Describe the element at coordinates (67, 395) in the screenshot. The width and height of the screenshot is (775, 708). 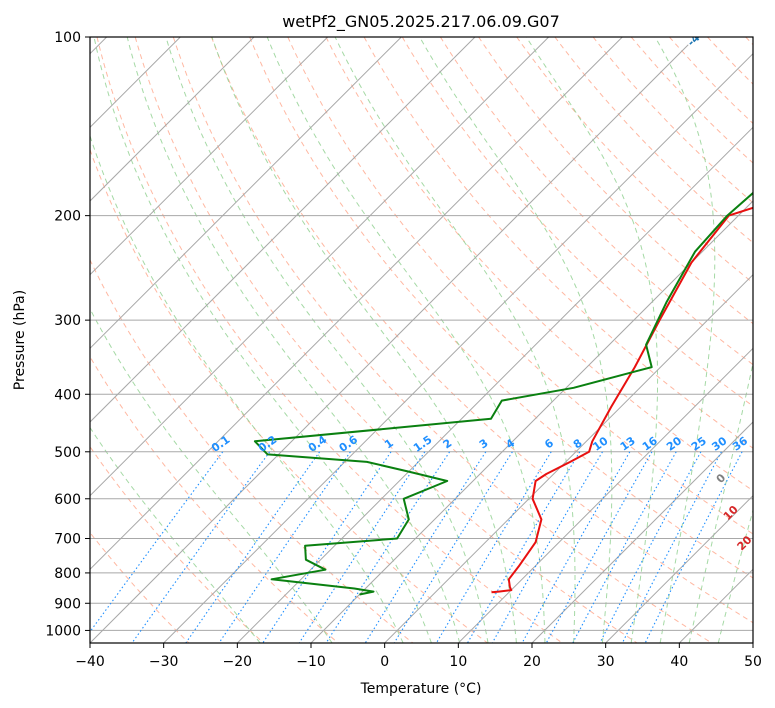
I see `y-tick-label: 400` at that location.